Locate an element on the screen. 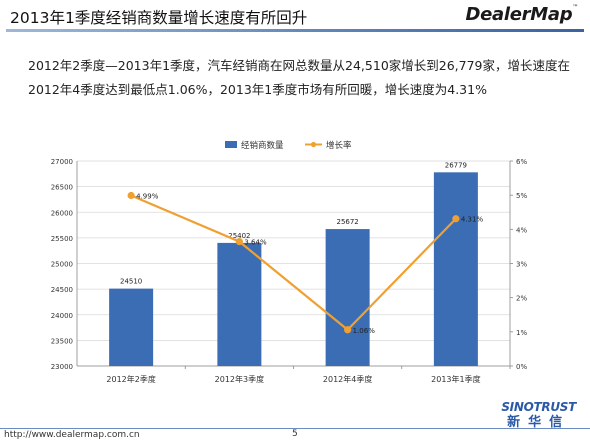 The width and height of the screenshot is (590, 440). y-right-tick-label: 5% is located at coordinates (521, 196).